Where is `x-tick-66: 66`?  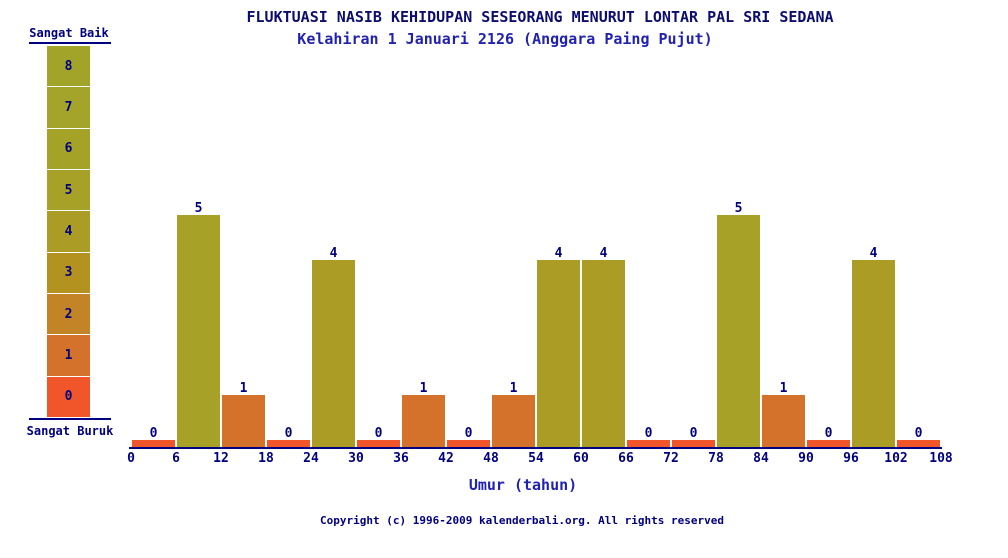
x-tick-66: 66 is located at coordinates (626, 458).